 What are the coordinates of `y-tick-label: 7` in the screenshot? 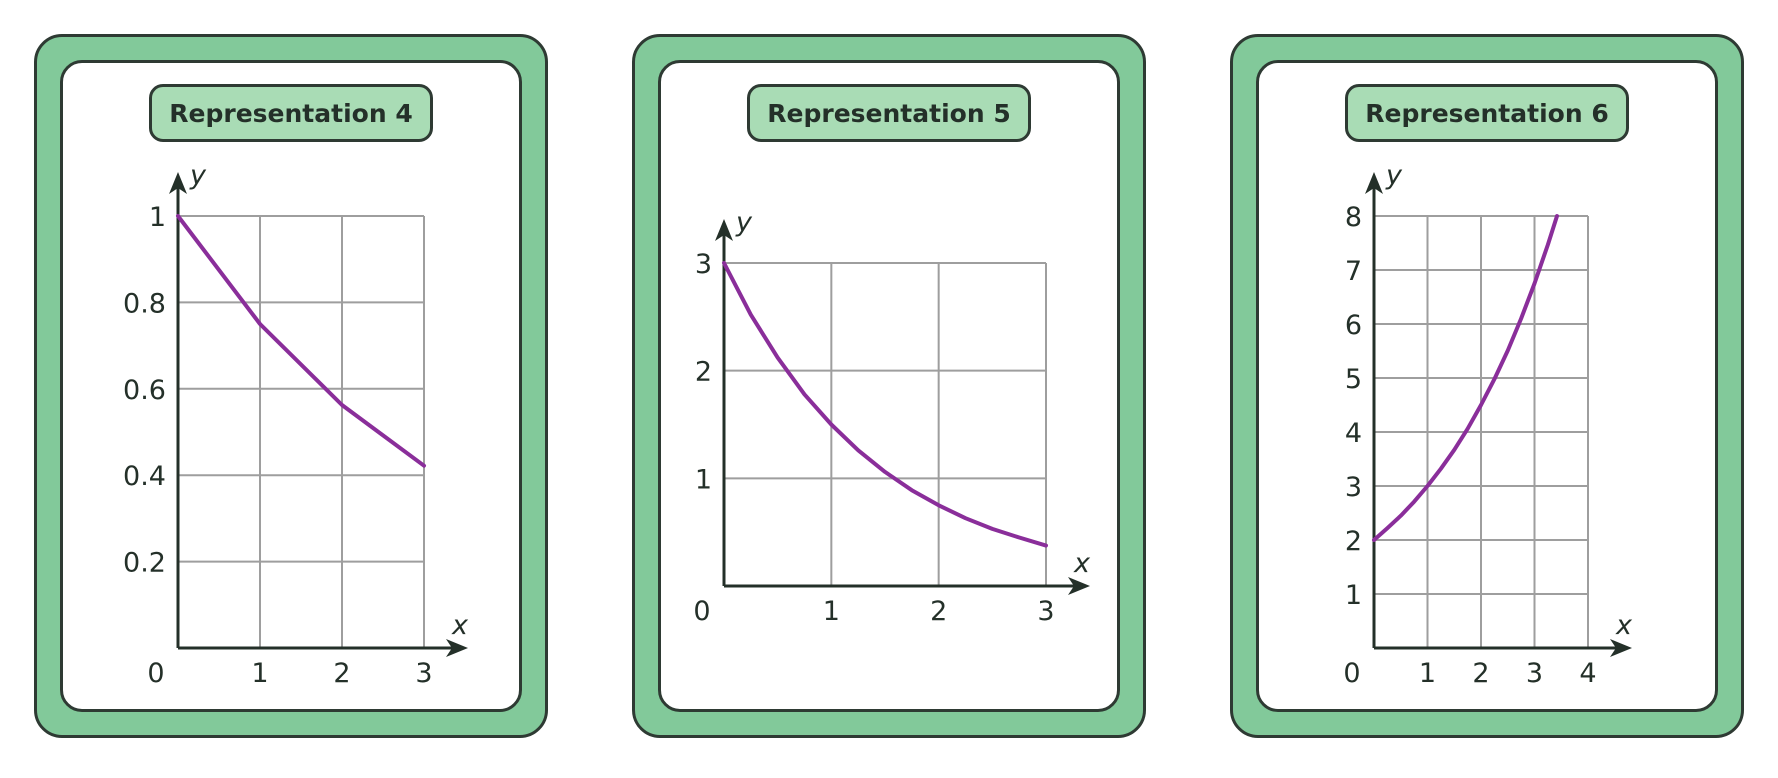 It's located at (1353, 271).